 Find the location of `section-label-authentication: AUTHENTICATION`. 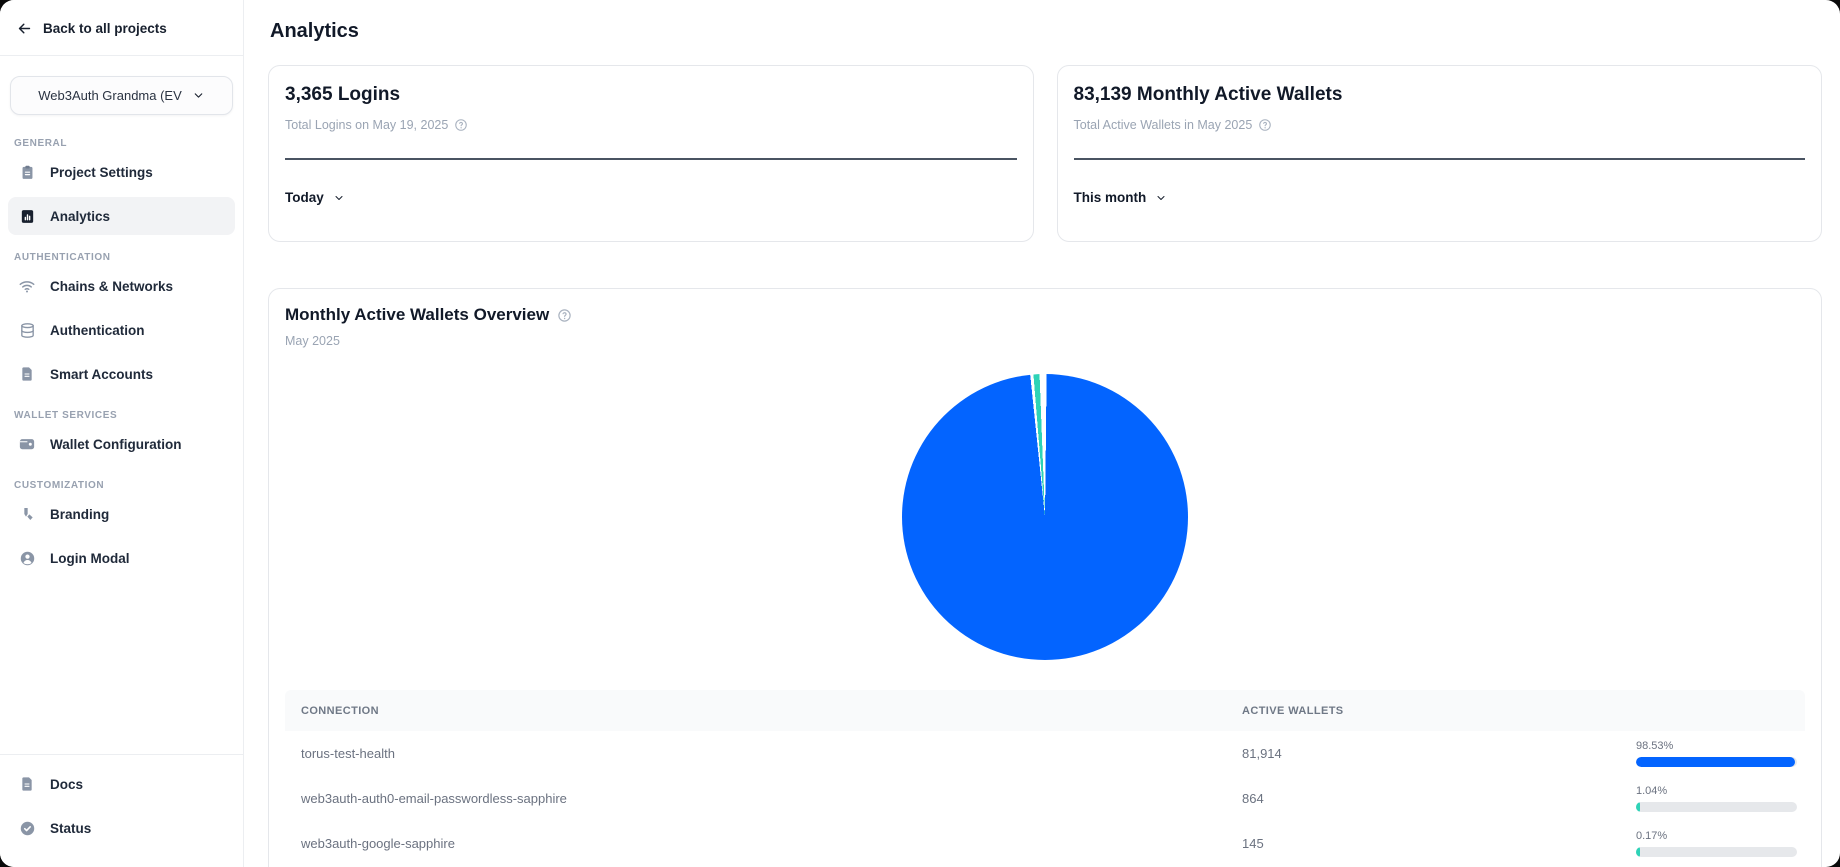

section-label-authentication: AUTHENTICATION is located at coordinates (62, 257).